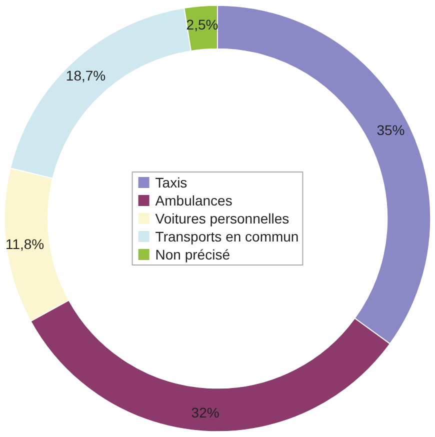 This screenshot has width=435, height=437. Describe the element at coordinates (24, 244) in the screenshot. I see `data-label: 11,8%` at that location.